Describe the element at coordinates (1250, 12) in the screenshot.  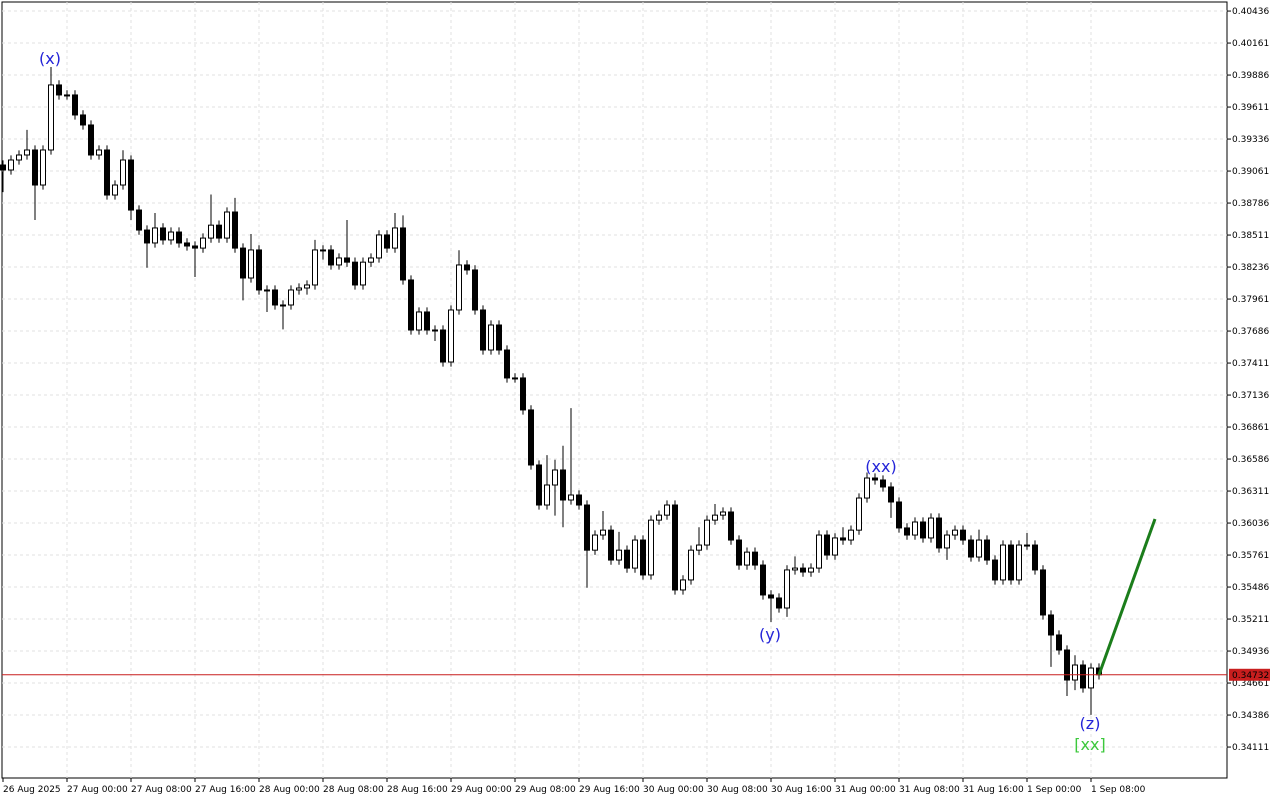
I see `y-tick-label: 0.40436` at that location.